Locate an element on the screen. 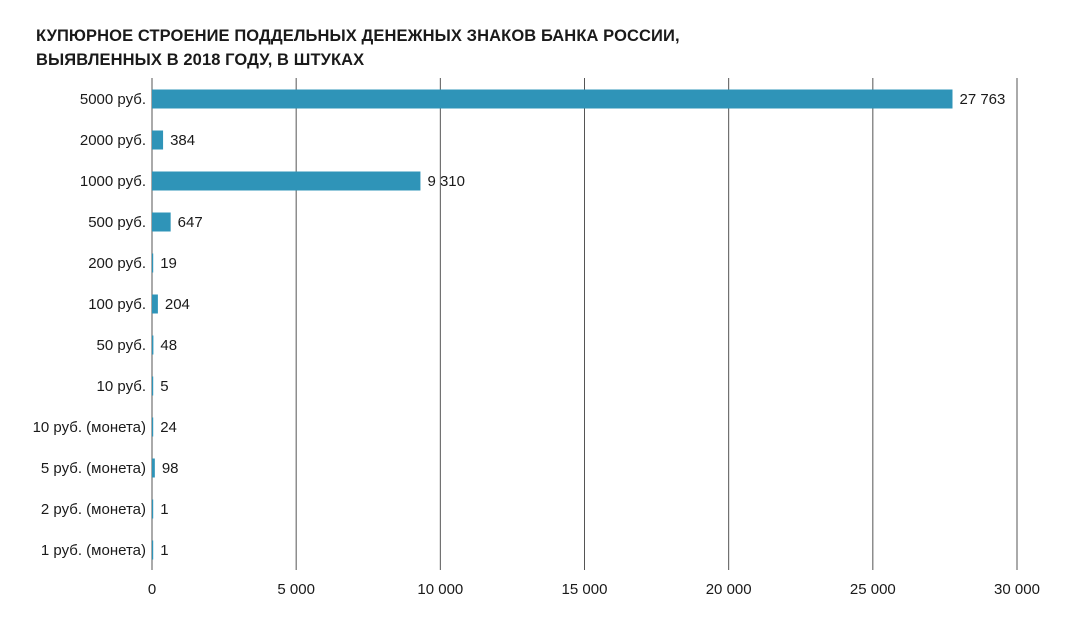 This screenshot has height=621, width=1078. x-tick-label-1: 5 000 is located at coordinates (296, 589).